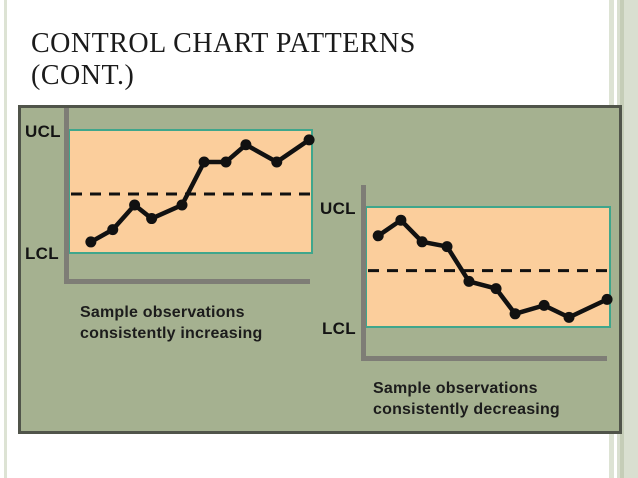 This screenshot has width=638, height=478. I want to click on left-edge-decoration, so click(5, 239).